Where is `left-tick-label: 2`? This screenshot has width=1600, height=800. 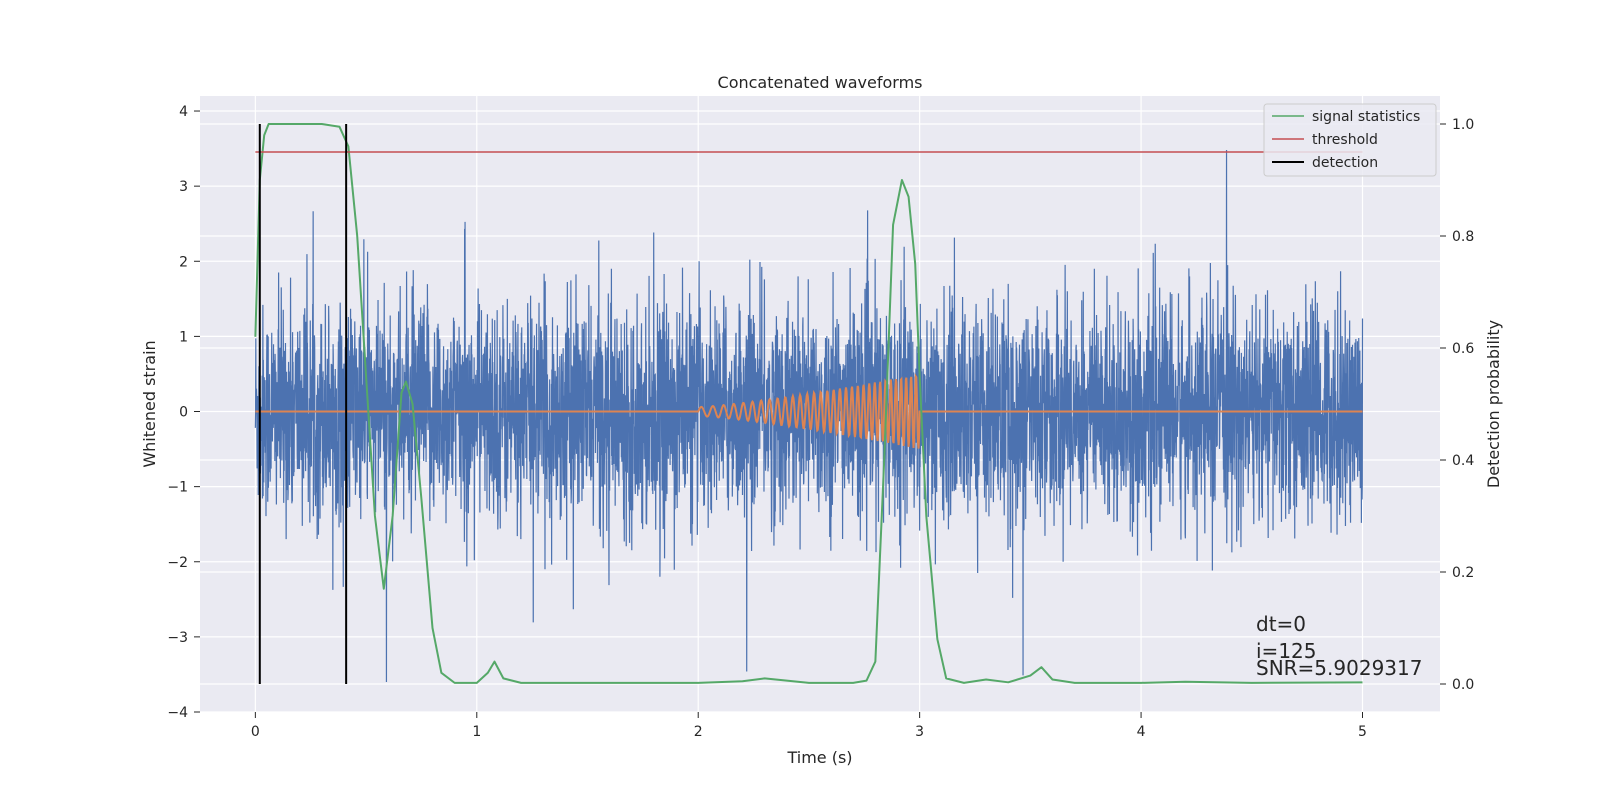 left-tick-label: 2 is located at coordinates (183, 262).